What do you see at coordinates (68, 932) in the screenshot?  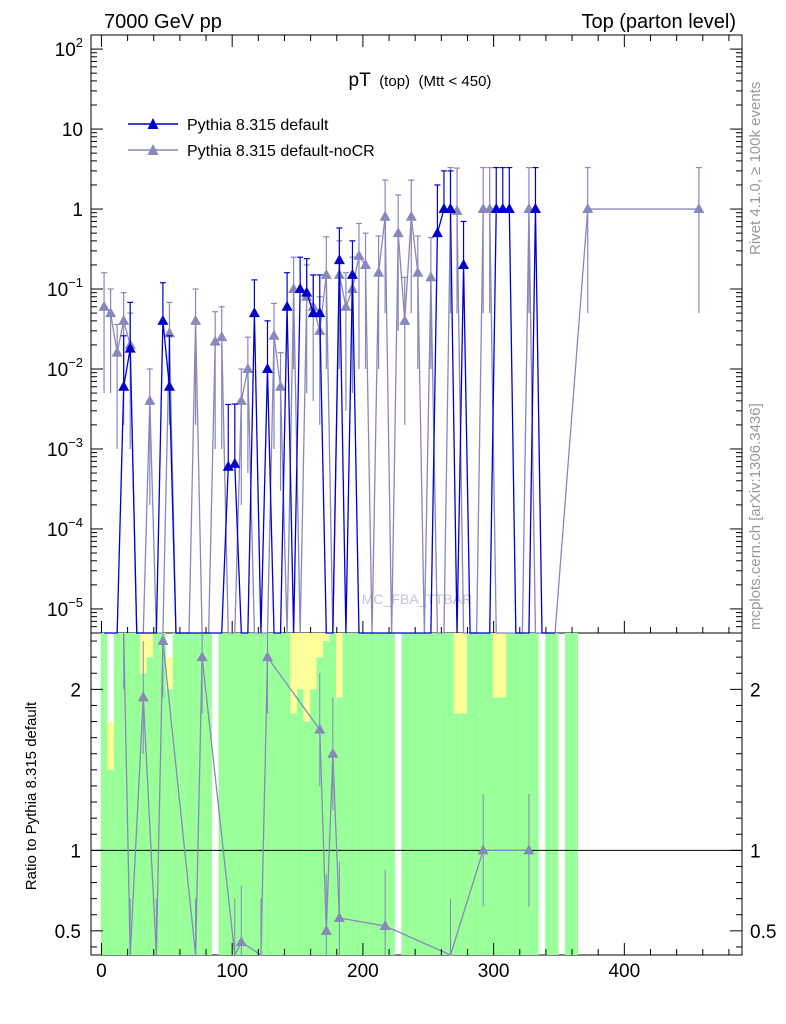 I see `ratio-tick-label: 0.5` at bounding box center [68, 932].